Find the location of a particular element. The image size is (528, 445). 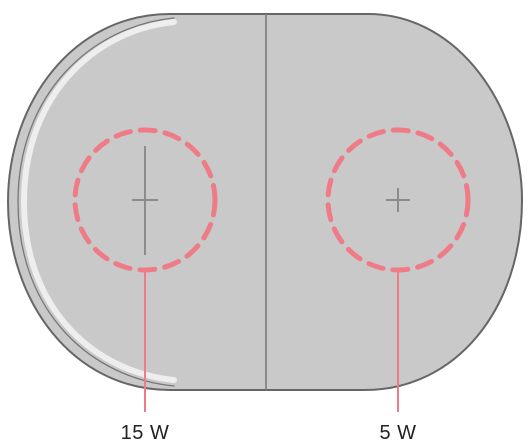

zone-label-5w: 5 W is located at coordinates (397, 433).